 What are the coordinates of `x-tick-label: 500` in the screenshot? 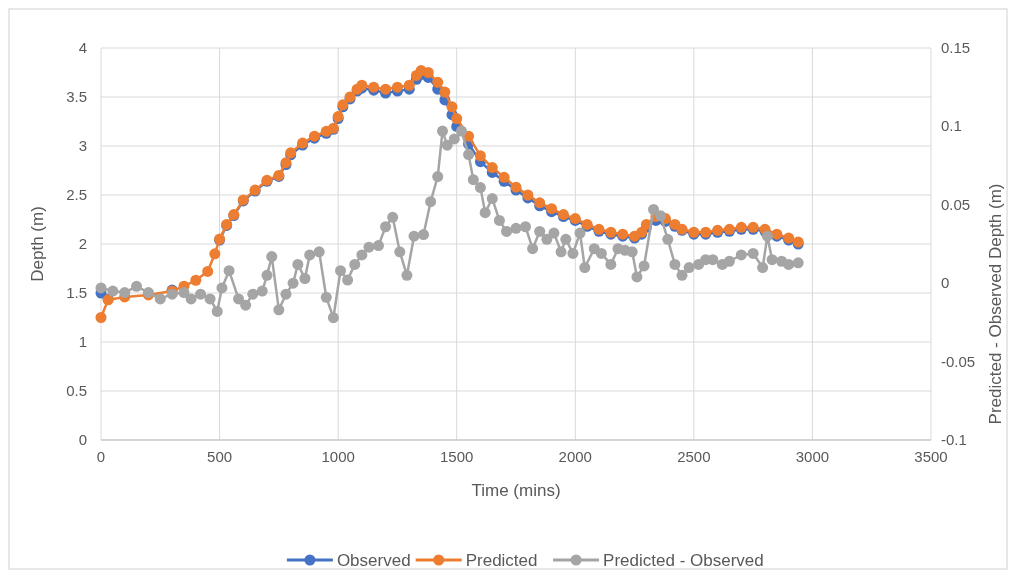 It's located at (220, 456).